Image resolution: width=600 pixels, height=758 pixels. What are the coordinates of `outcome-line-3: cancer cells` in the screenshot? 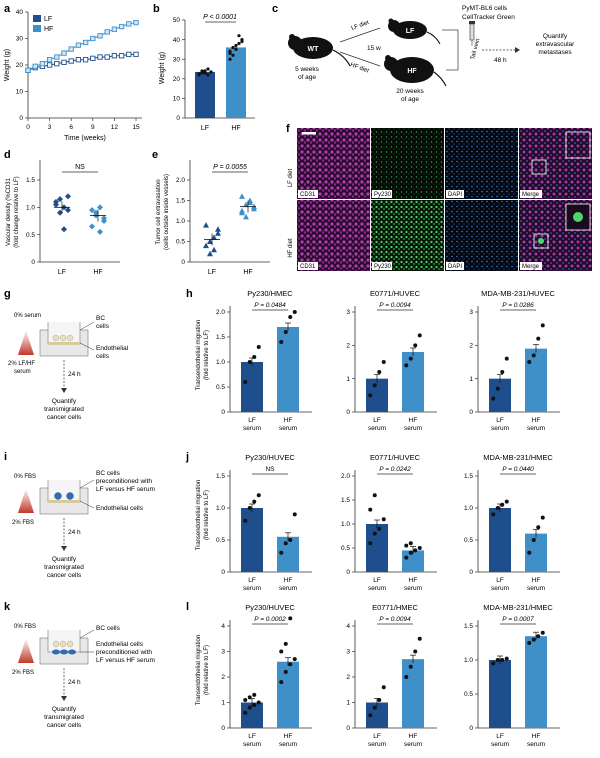 It's located at (64, 417).